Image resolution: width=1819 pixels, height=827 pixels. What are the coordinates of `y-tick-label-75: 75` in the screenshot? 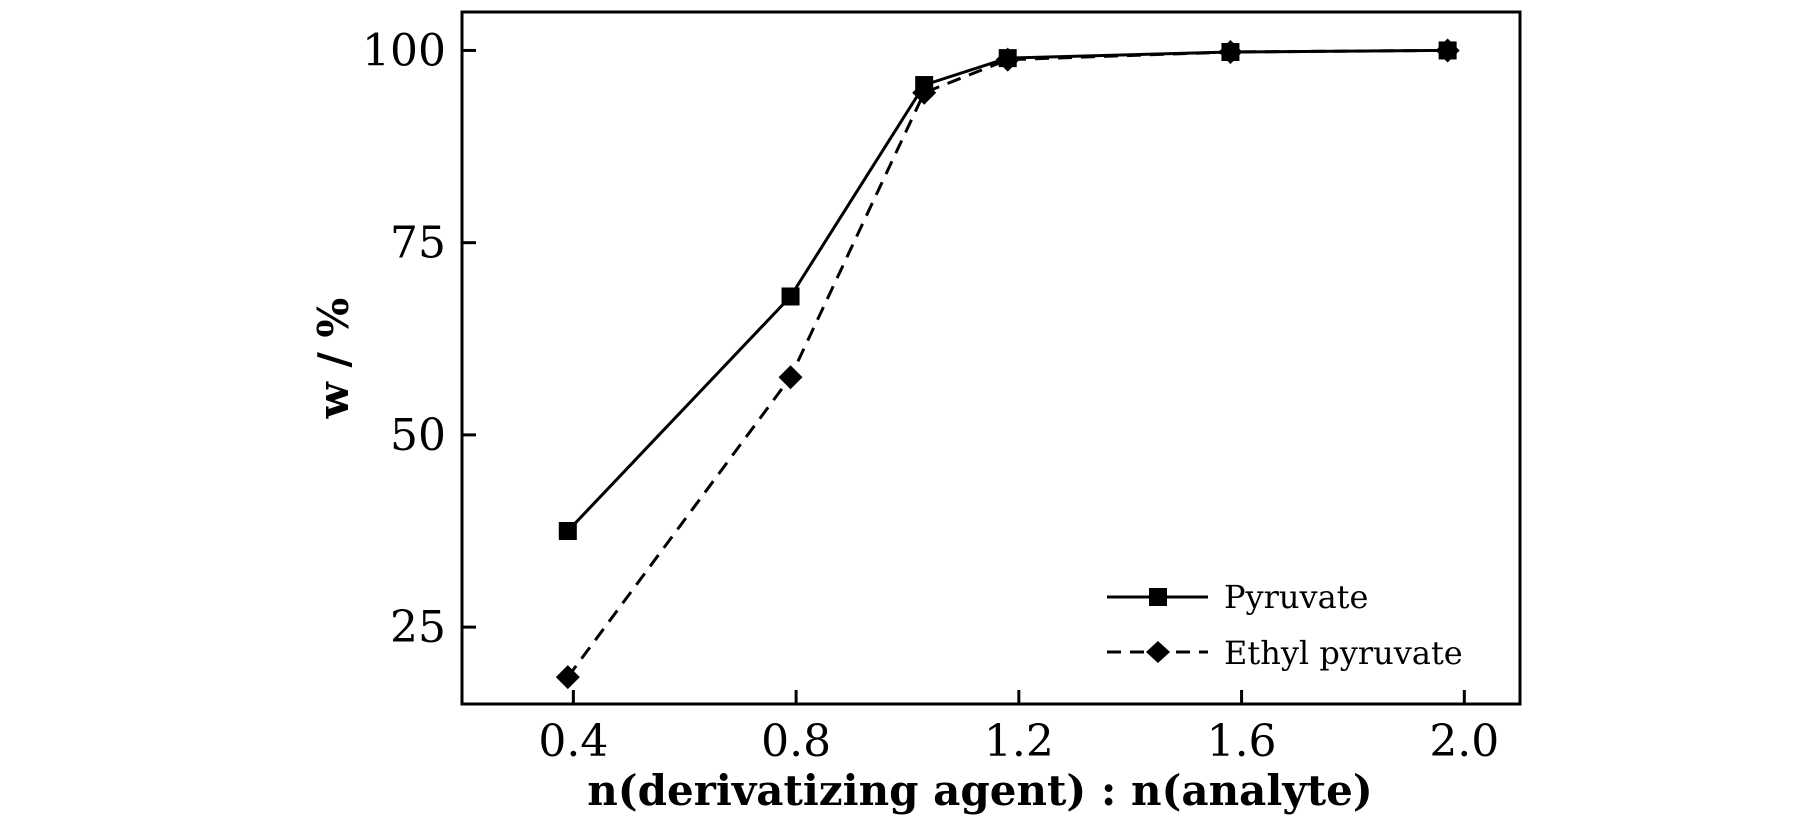 It's located at (418, 243).